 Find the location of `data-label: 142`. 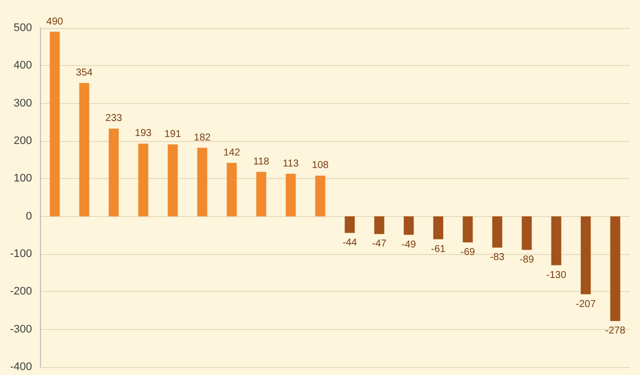

data-label: 142 is located at coordinates (232, 152).